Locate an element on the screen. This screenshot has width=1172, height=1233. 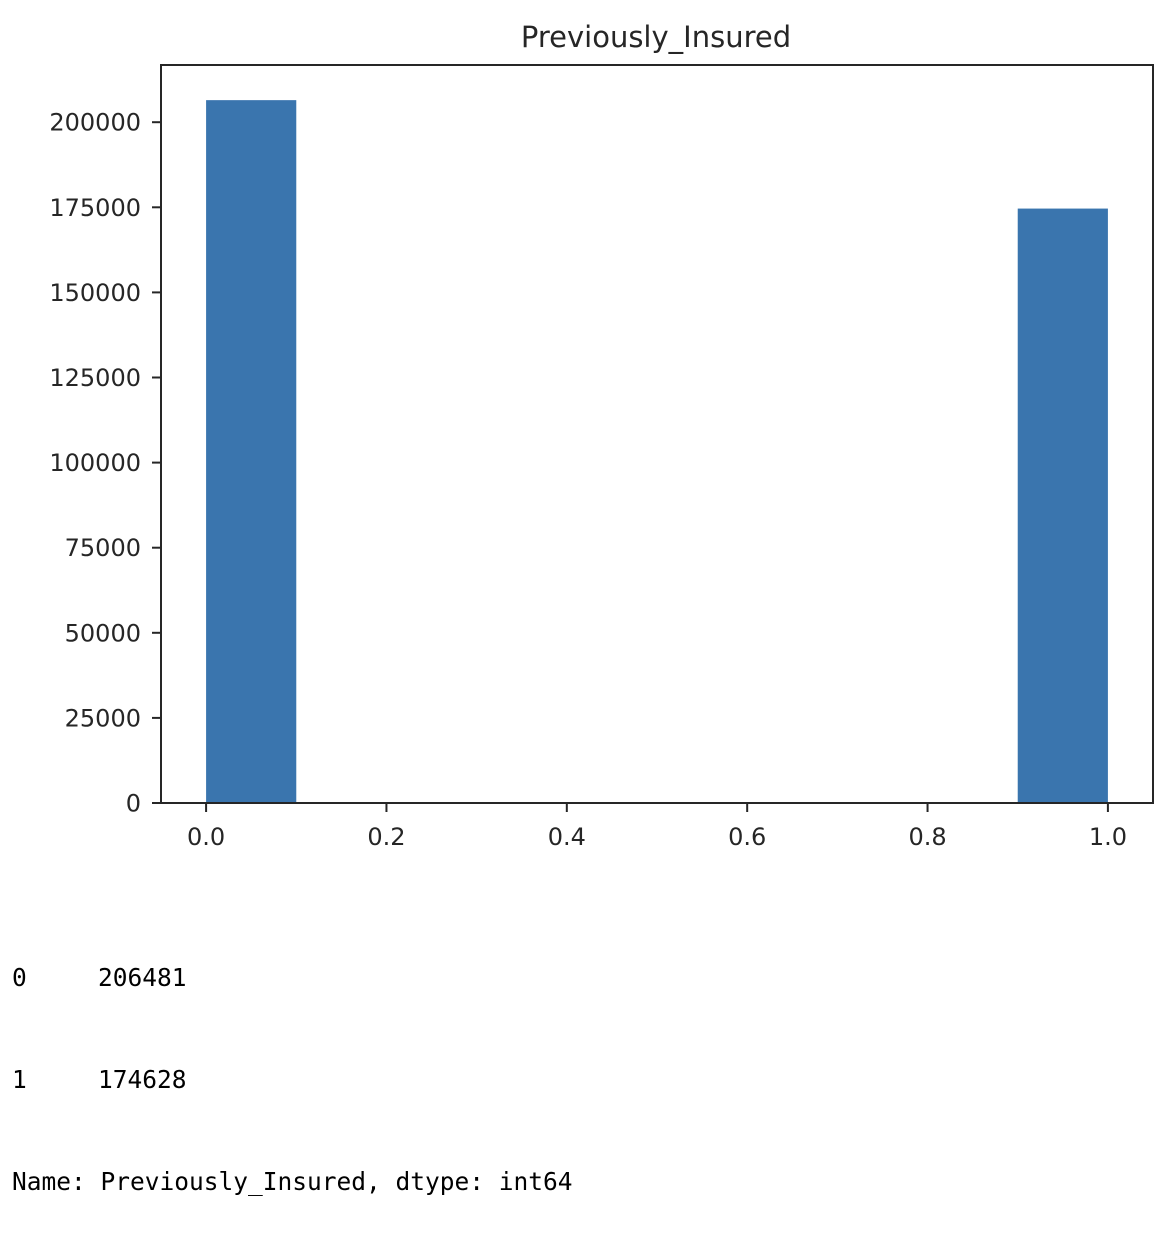
x-tick-label: 0.0 is located at coordinates (206, 837).